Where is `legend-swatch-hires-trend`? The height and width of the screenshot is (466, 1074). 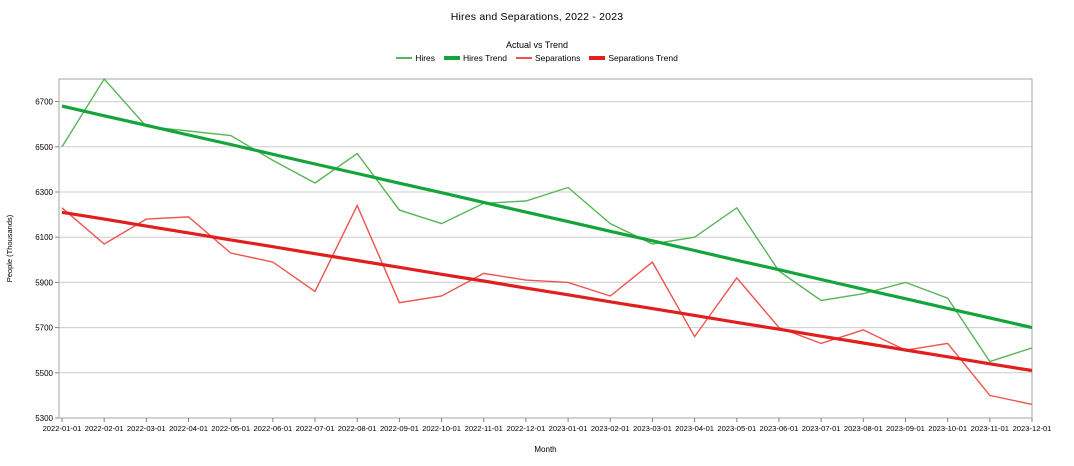 legend-swatch-hires-trend is located at coordinates (452, 58).